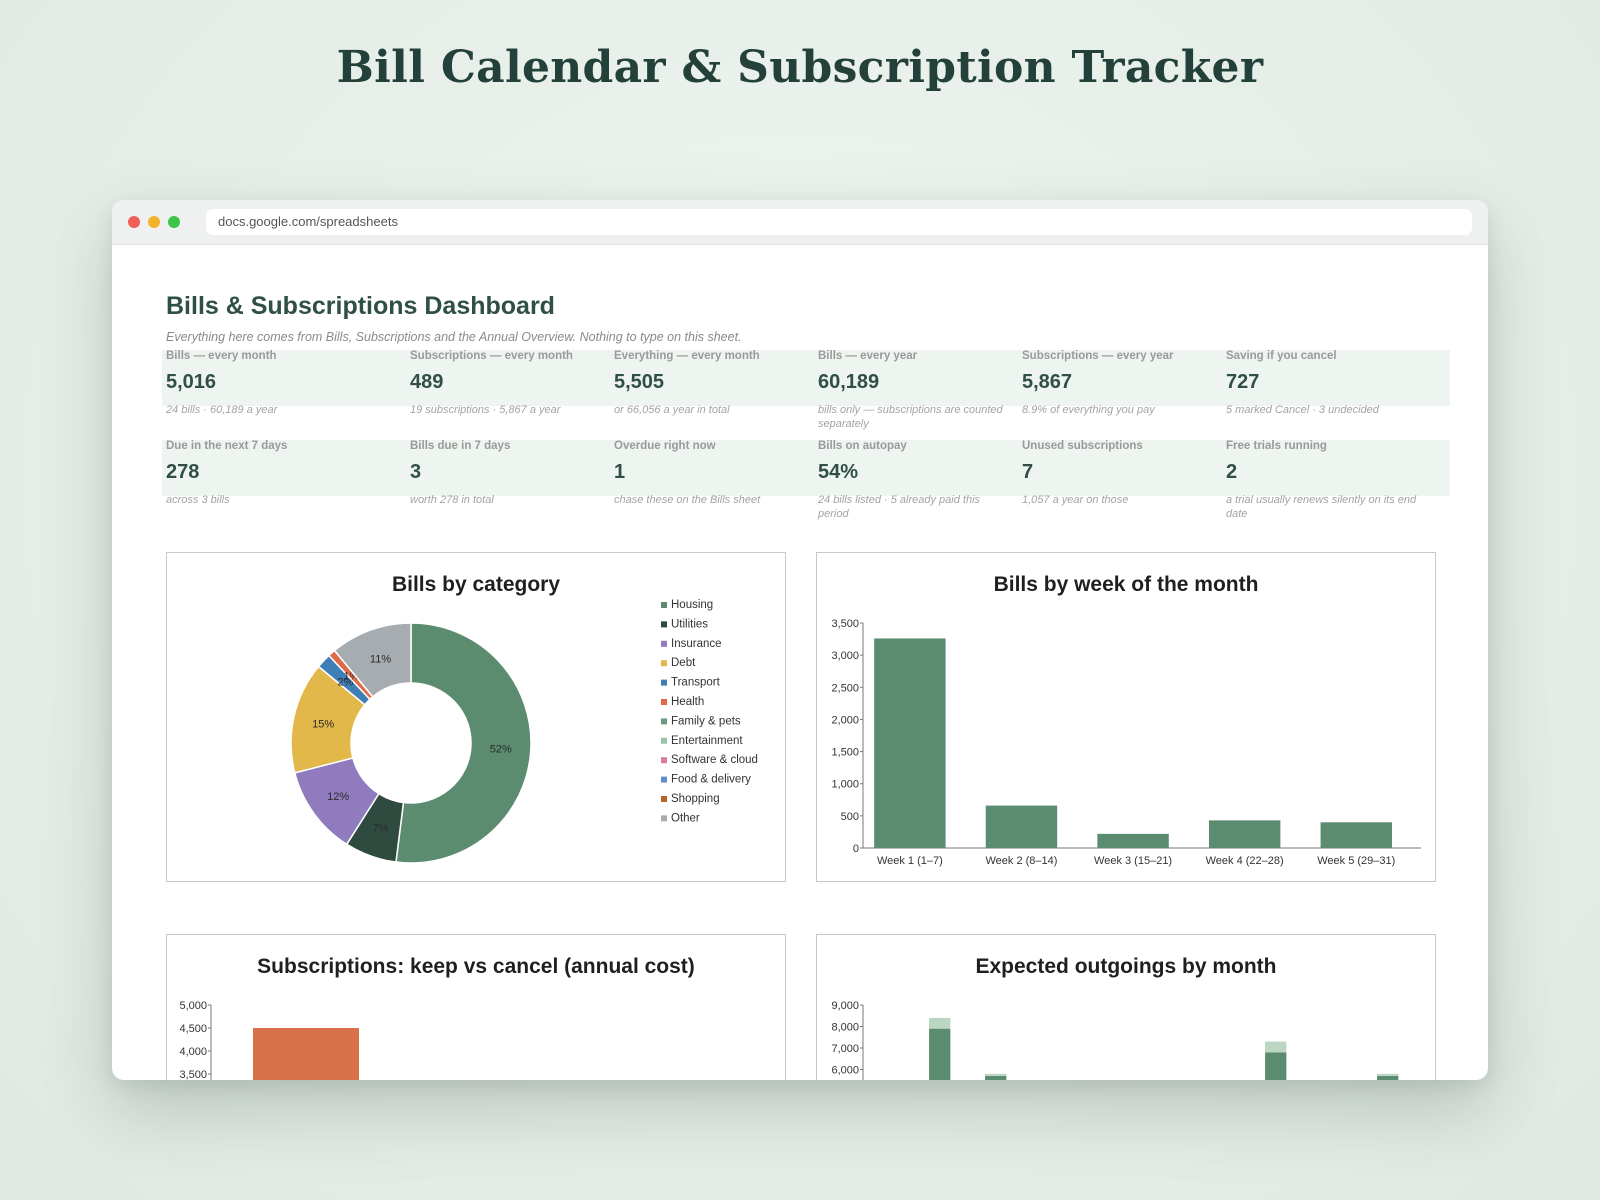  I want to click on kpi-label: Everything — every month, so click(687, 356).